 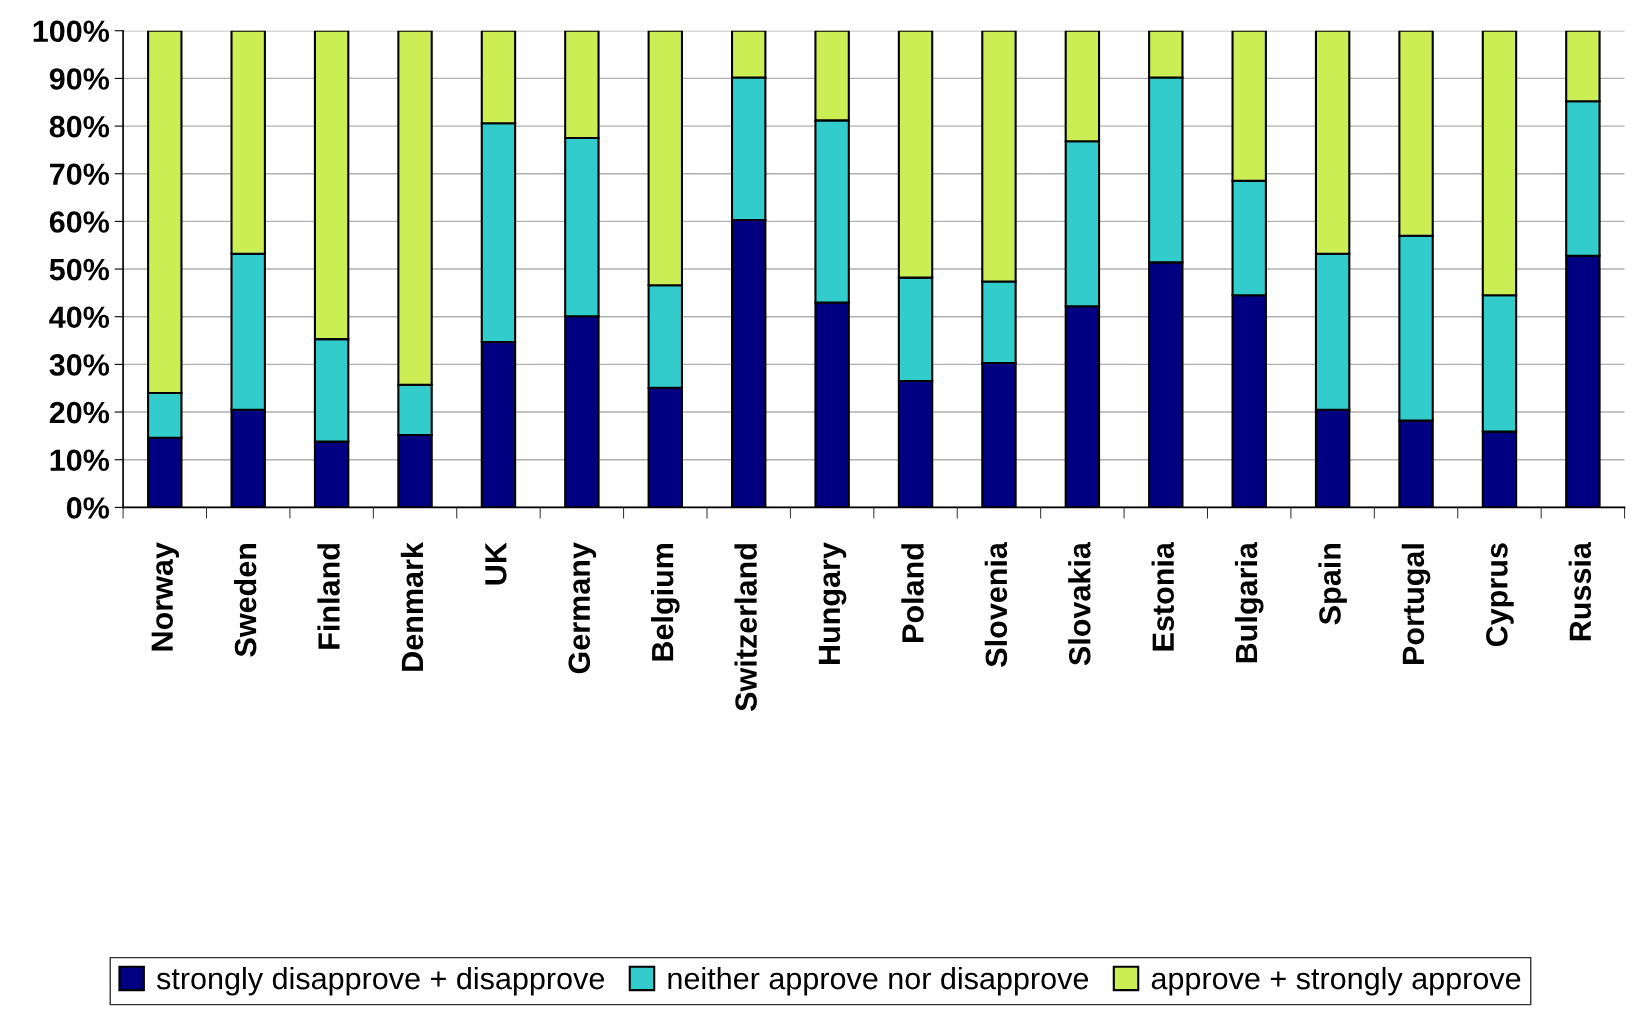 What do you see at coordinates (665, 602) in the screenshot?
I see `x-tick-label: Belgium` at bounding box center [665, 602].